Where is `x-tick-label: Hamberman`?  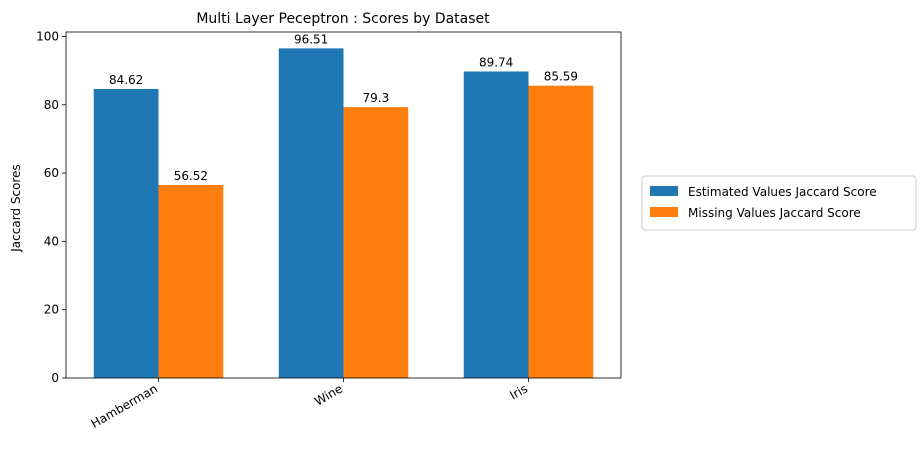
x-tick-label: Hamberman is located at coordinates (124, 405).